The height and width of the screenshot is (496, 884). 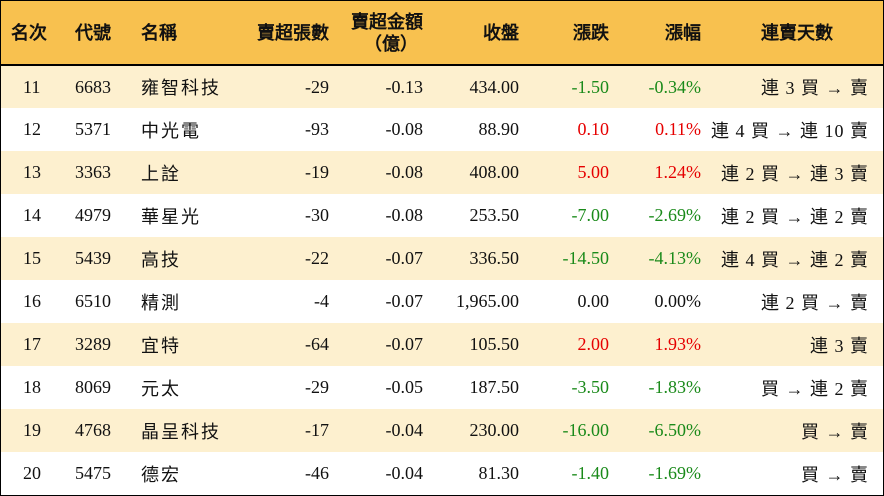 What do you see at coordinates (317, 430) in the screenshot?
I see `sell-lots-cell: -17` at bounding box center [317, 430].